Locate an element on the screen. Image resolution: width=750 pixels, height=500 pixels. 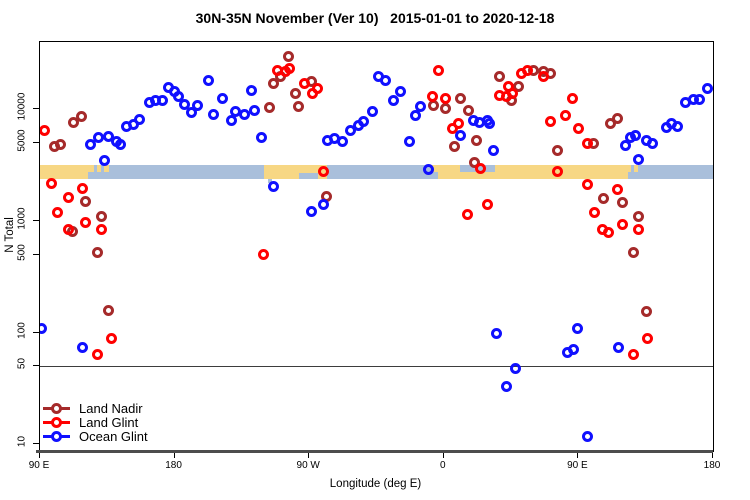
x-tick-label: 90 W is located at coordinates (308, 465).